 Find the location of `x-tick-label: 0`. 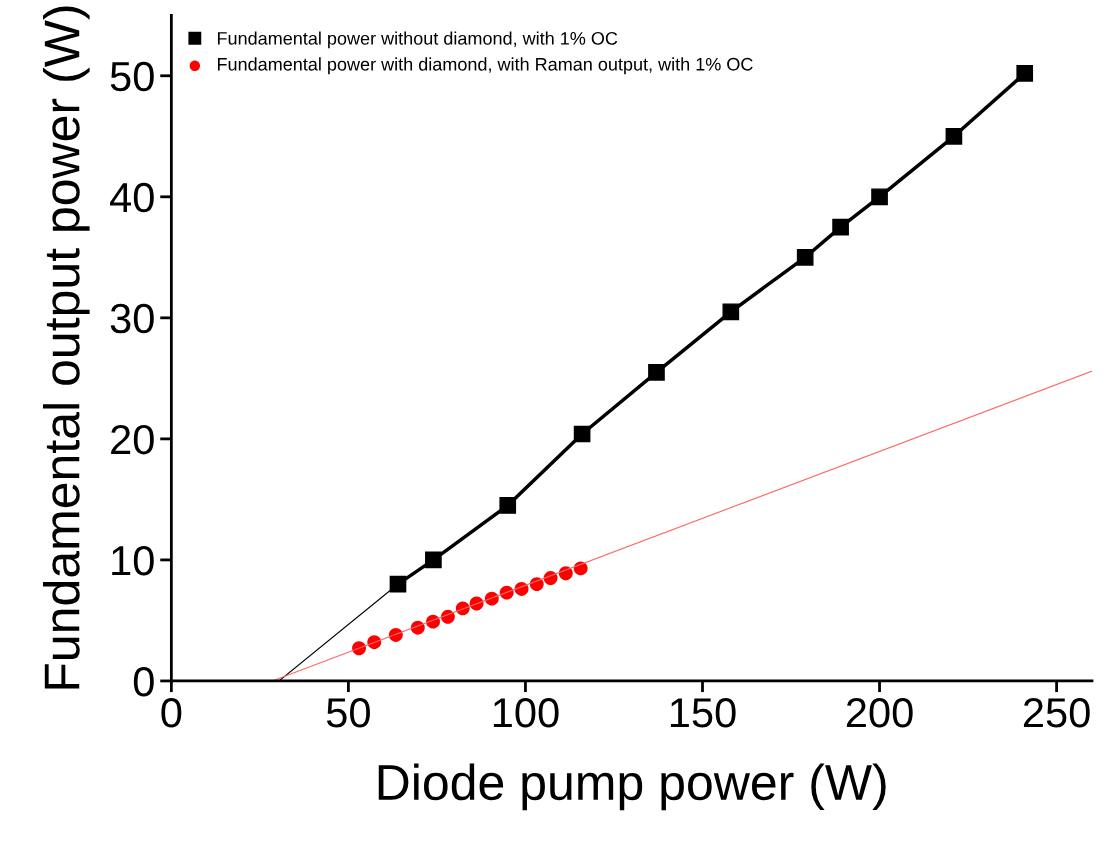

x-tick-label: 0 is located at coordinates (171, 713).